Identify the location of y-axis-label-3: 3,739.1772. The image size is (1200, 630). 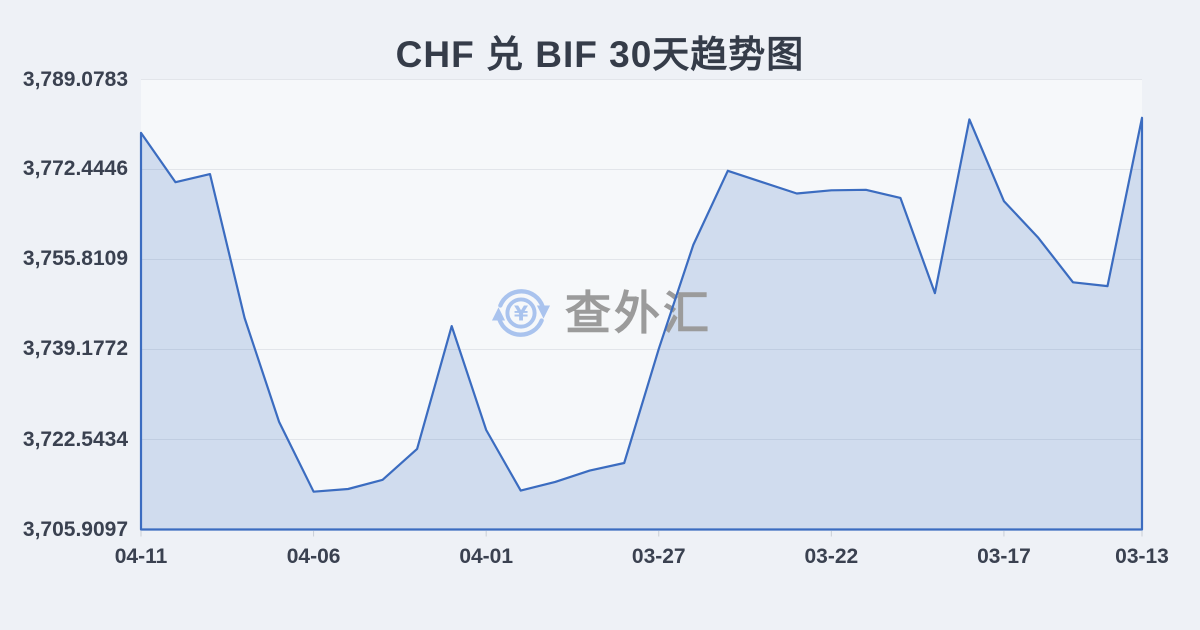
(75, 349).